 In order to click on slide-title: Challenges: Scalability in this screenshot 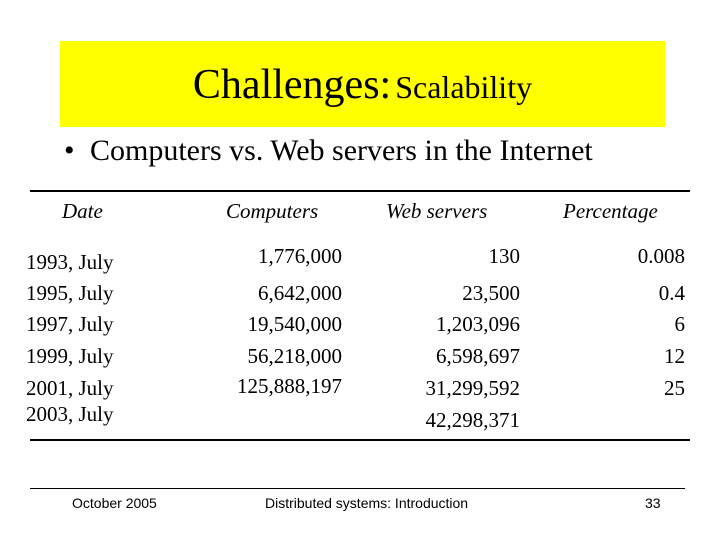, I will do `click(362, 89)`.